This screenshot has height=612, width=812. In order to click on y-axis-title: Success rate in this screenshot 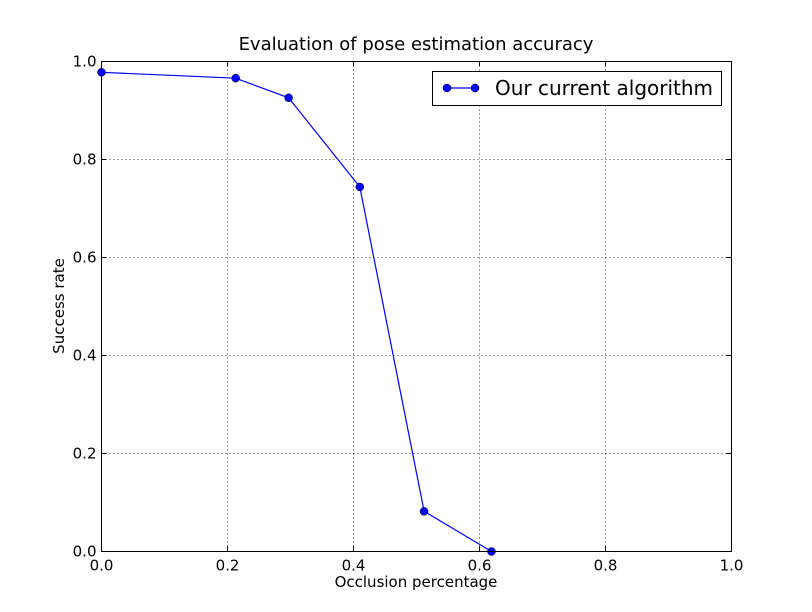, I will do `click(59, 306)`.